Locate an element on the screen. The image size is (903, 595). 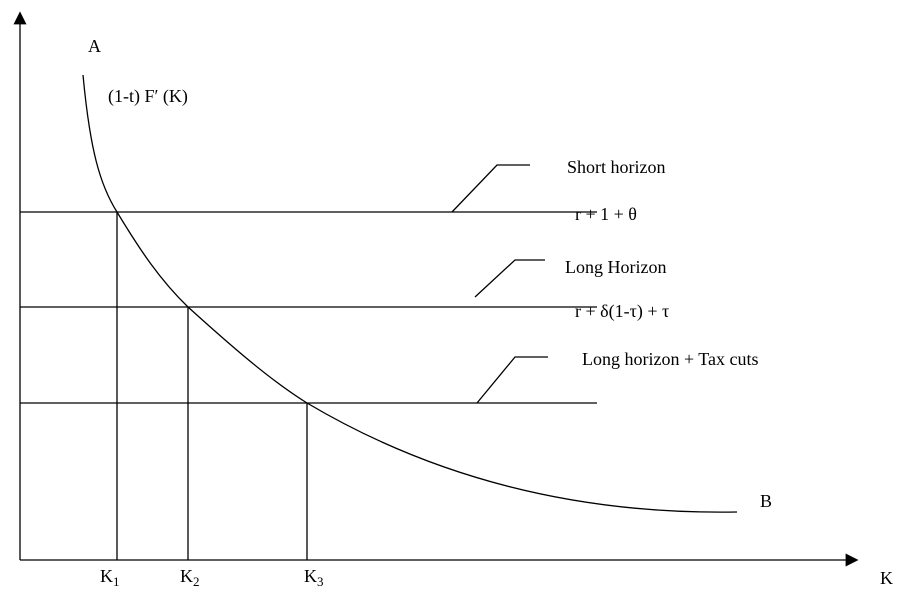
line-formula: r + 1 + θ is located at coordinates (606, 214).